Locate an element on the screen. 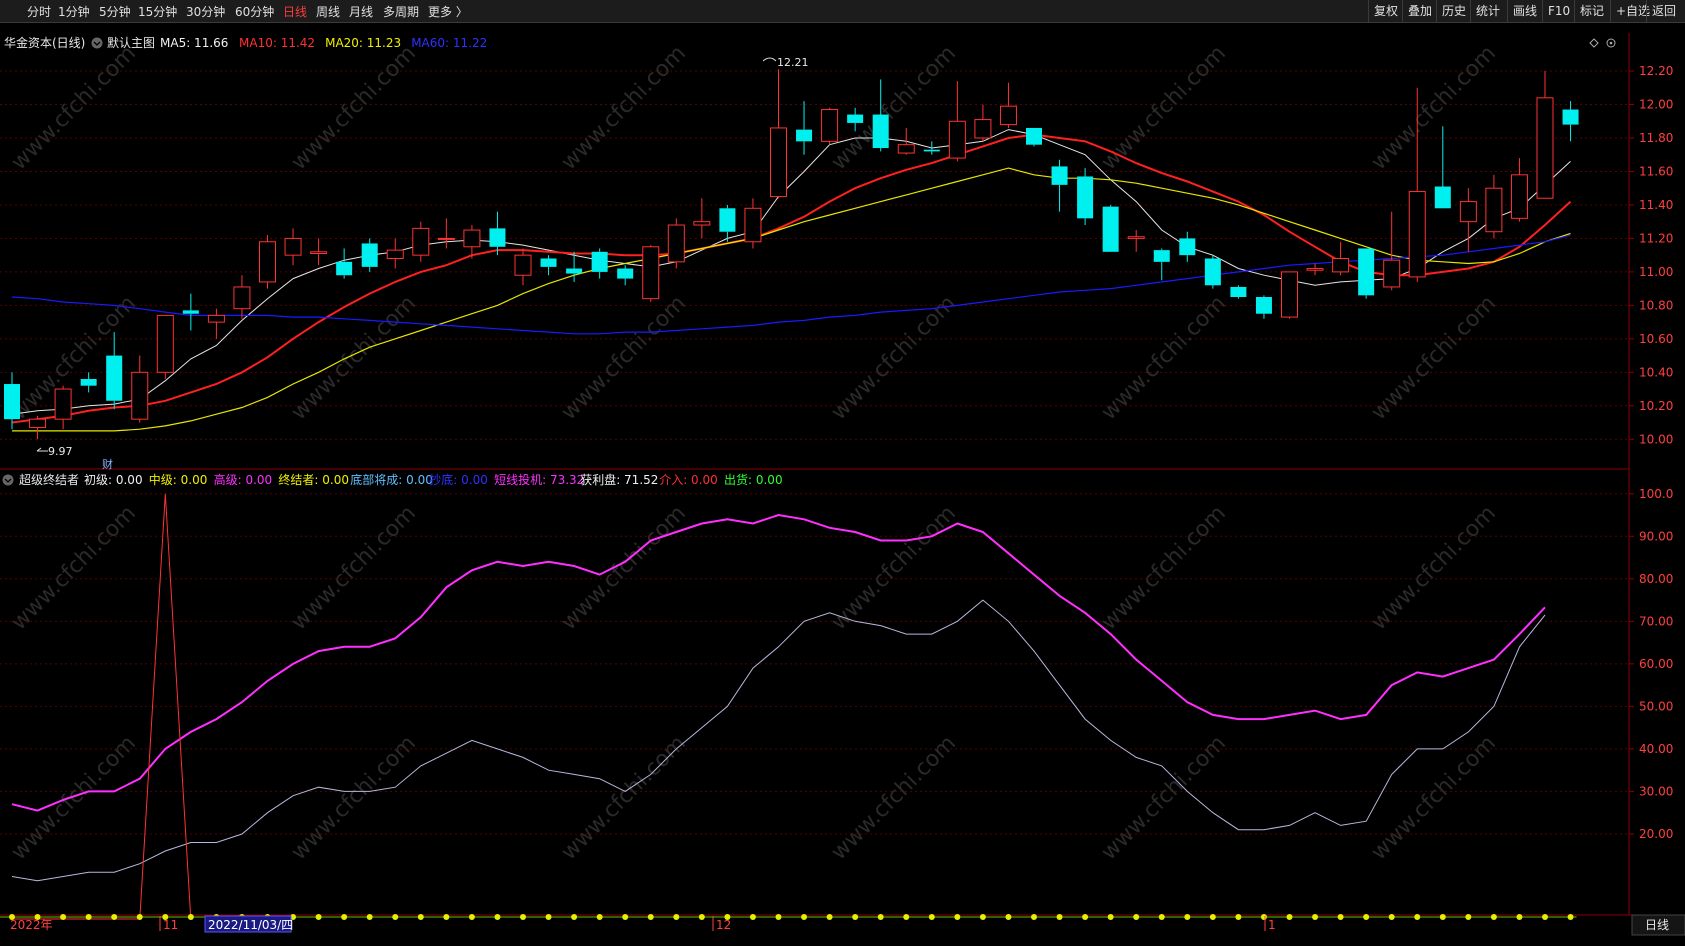 The width and height of the screenshot is (1685, 946). toolbar-button: 返回 is located at coordinates (1663, 11).